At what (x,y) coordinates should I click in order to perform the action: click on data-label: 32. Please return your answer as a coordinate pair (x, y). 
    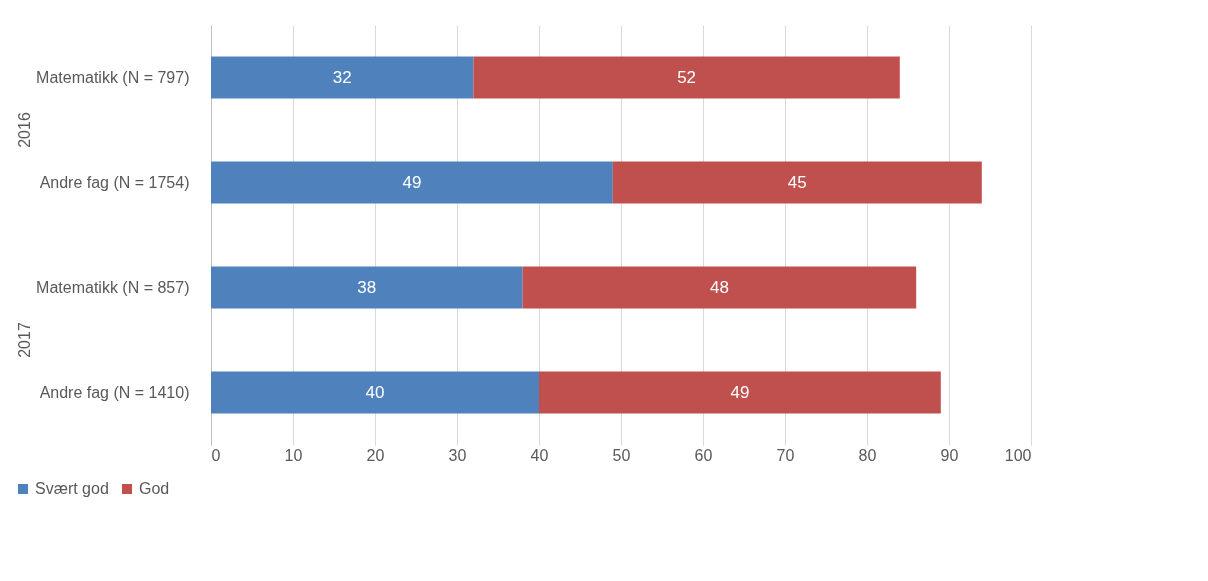
    Looking at the image, I should click on (342, 77).